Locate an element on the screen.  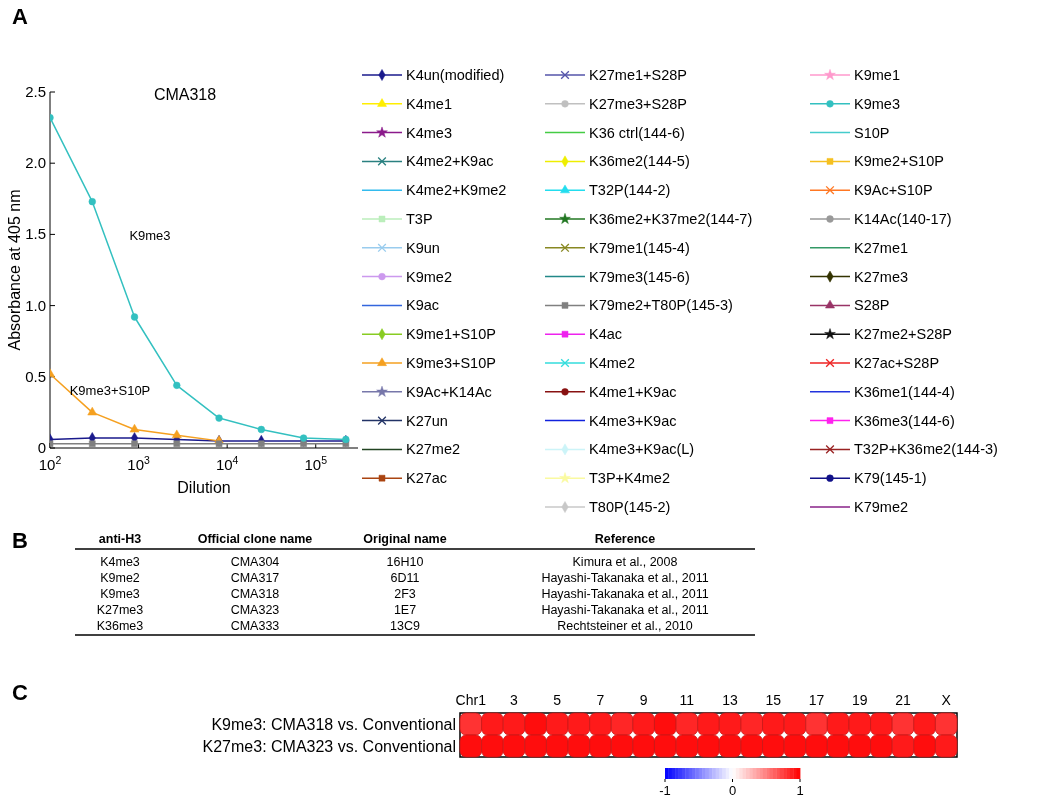
legend-label: K27me2+S28P is located at coordinates (903, 334).